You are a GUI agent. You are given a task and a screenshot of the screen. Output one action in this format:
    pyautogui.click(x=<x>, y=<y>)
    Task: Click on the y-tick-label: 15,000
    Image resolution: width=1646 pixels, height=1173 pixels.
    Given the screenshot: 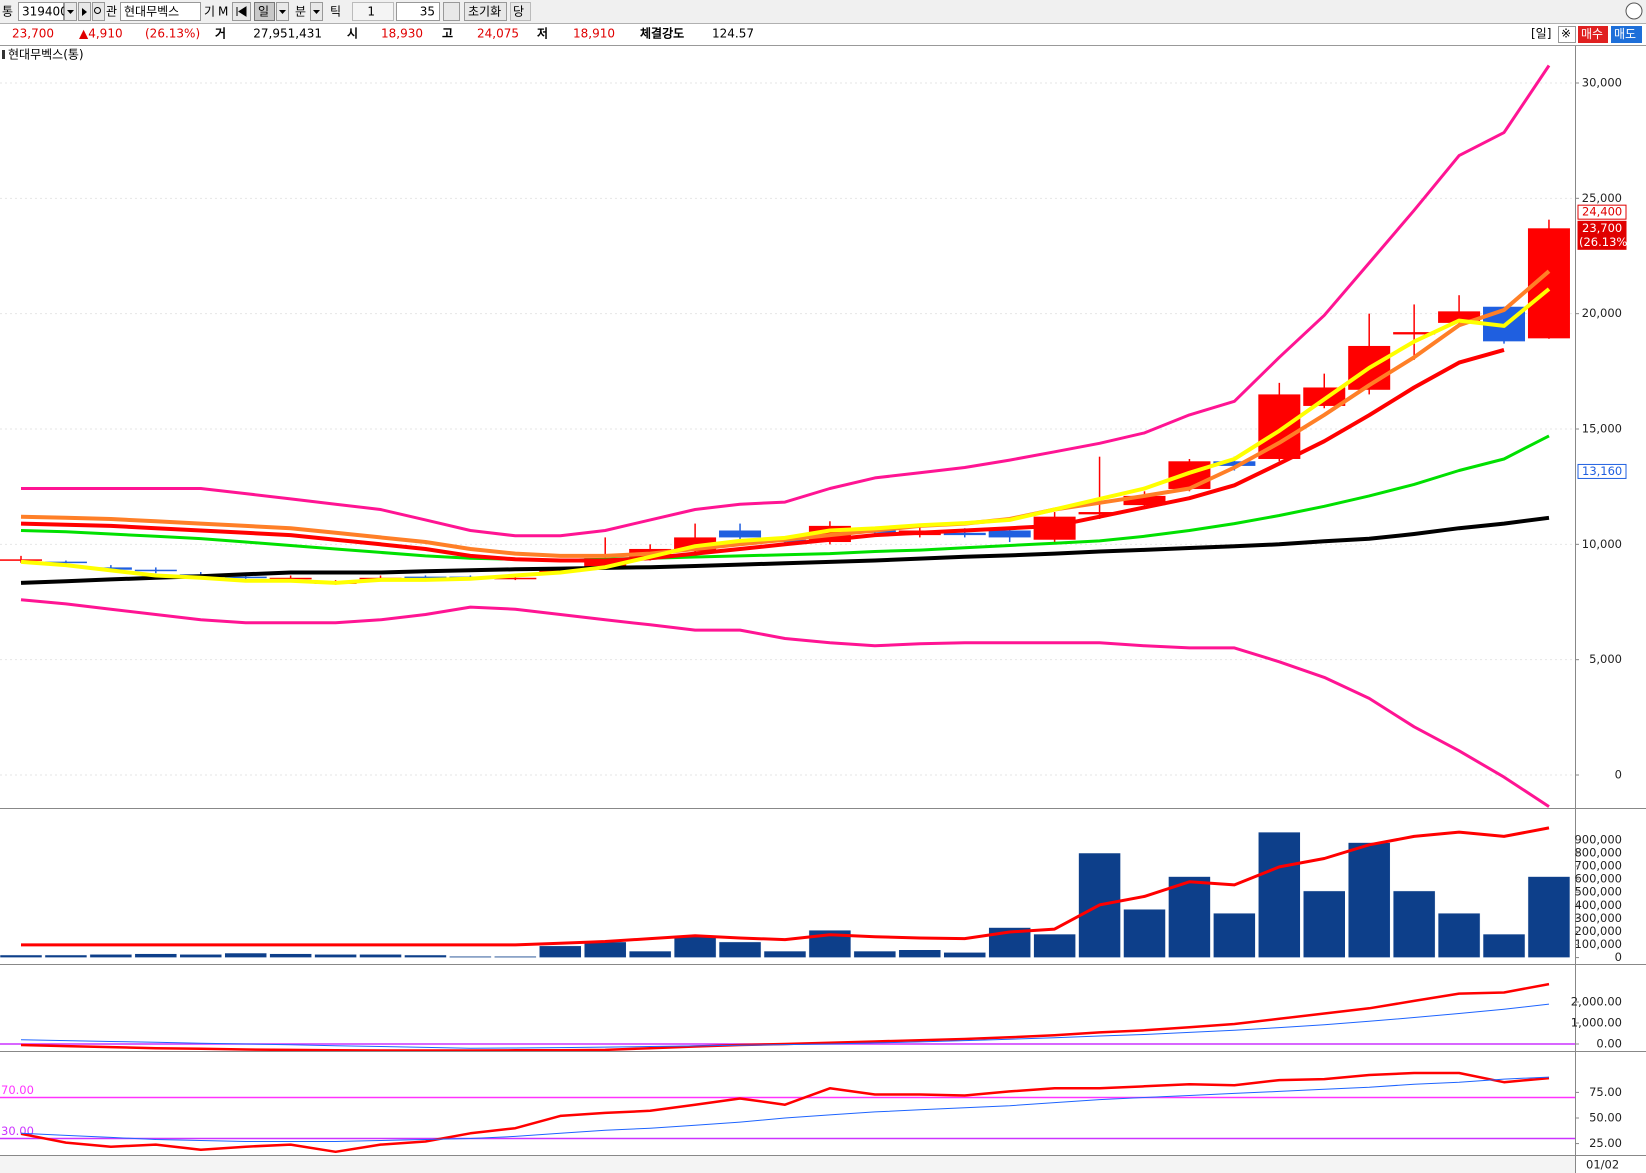 What is the action you would take?
    pyautogui.click(x=1602, y=428)
    